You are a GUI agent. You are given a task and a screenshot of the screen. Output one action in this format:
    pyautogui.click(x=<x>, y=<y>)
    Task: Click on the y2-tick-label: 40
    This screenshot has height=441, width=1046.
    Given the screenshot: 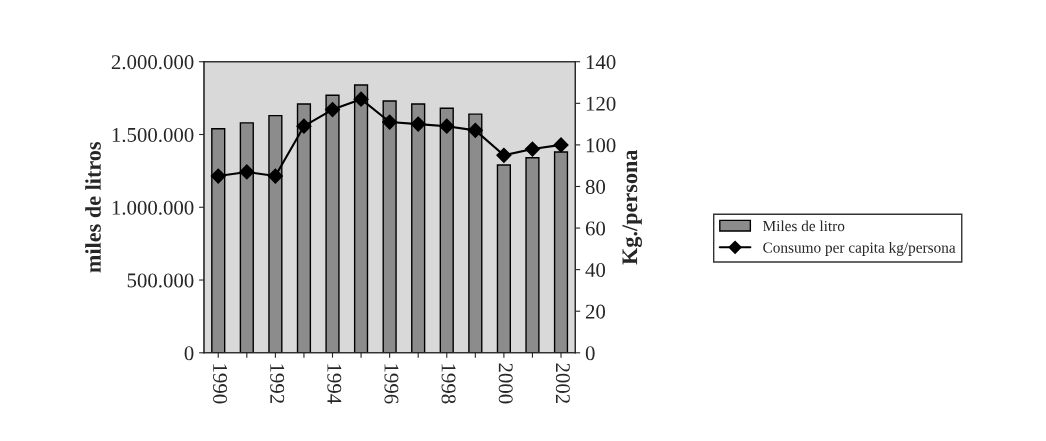 What is the action you would take?
    pyautogui.click(x=595, y=270)
    